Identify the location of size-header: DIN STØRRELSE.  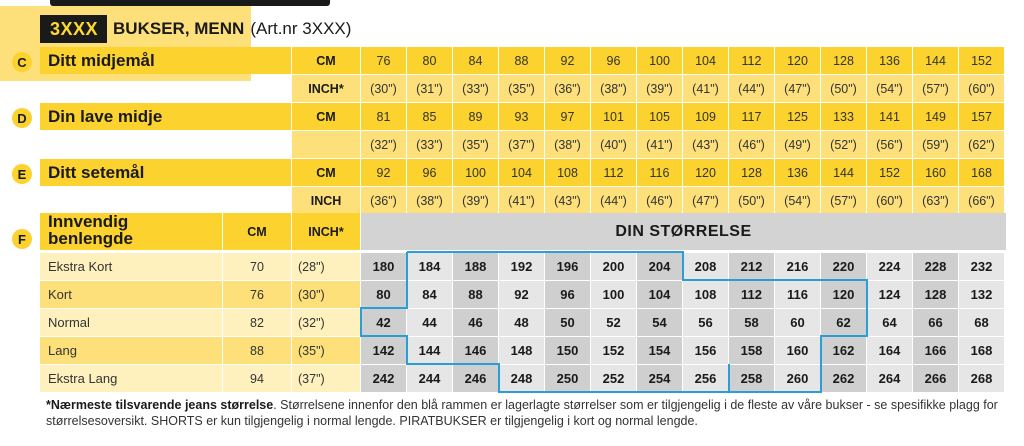
(683, 231).